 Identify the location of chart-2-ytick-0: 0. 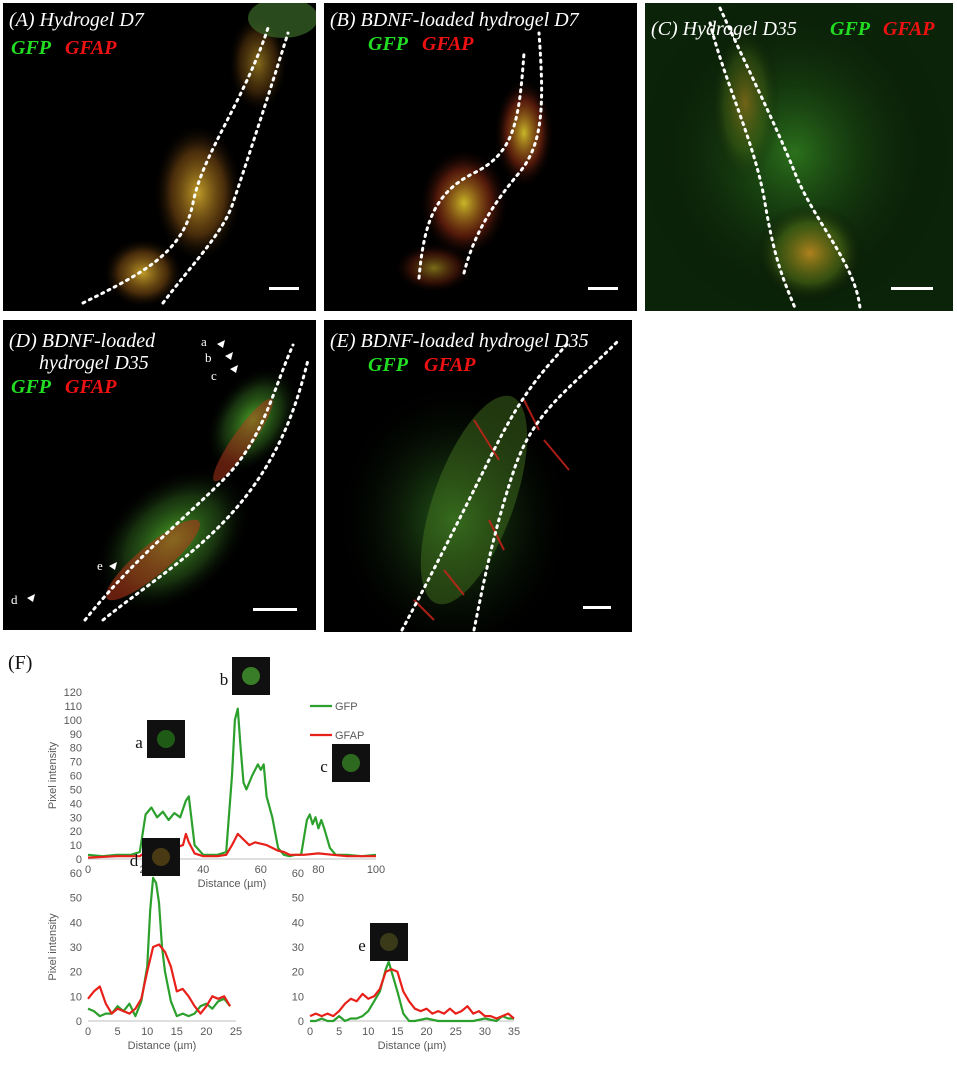
(301, 1022).